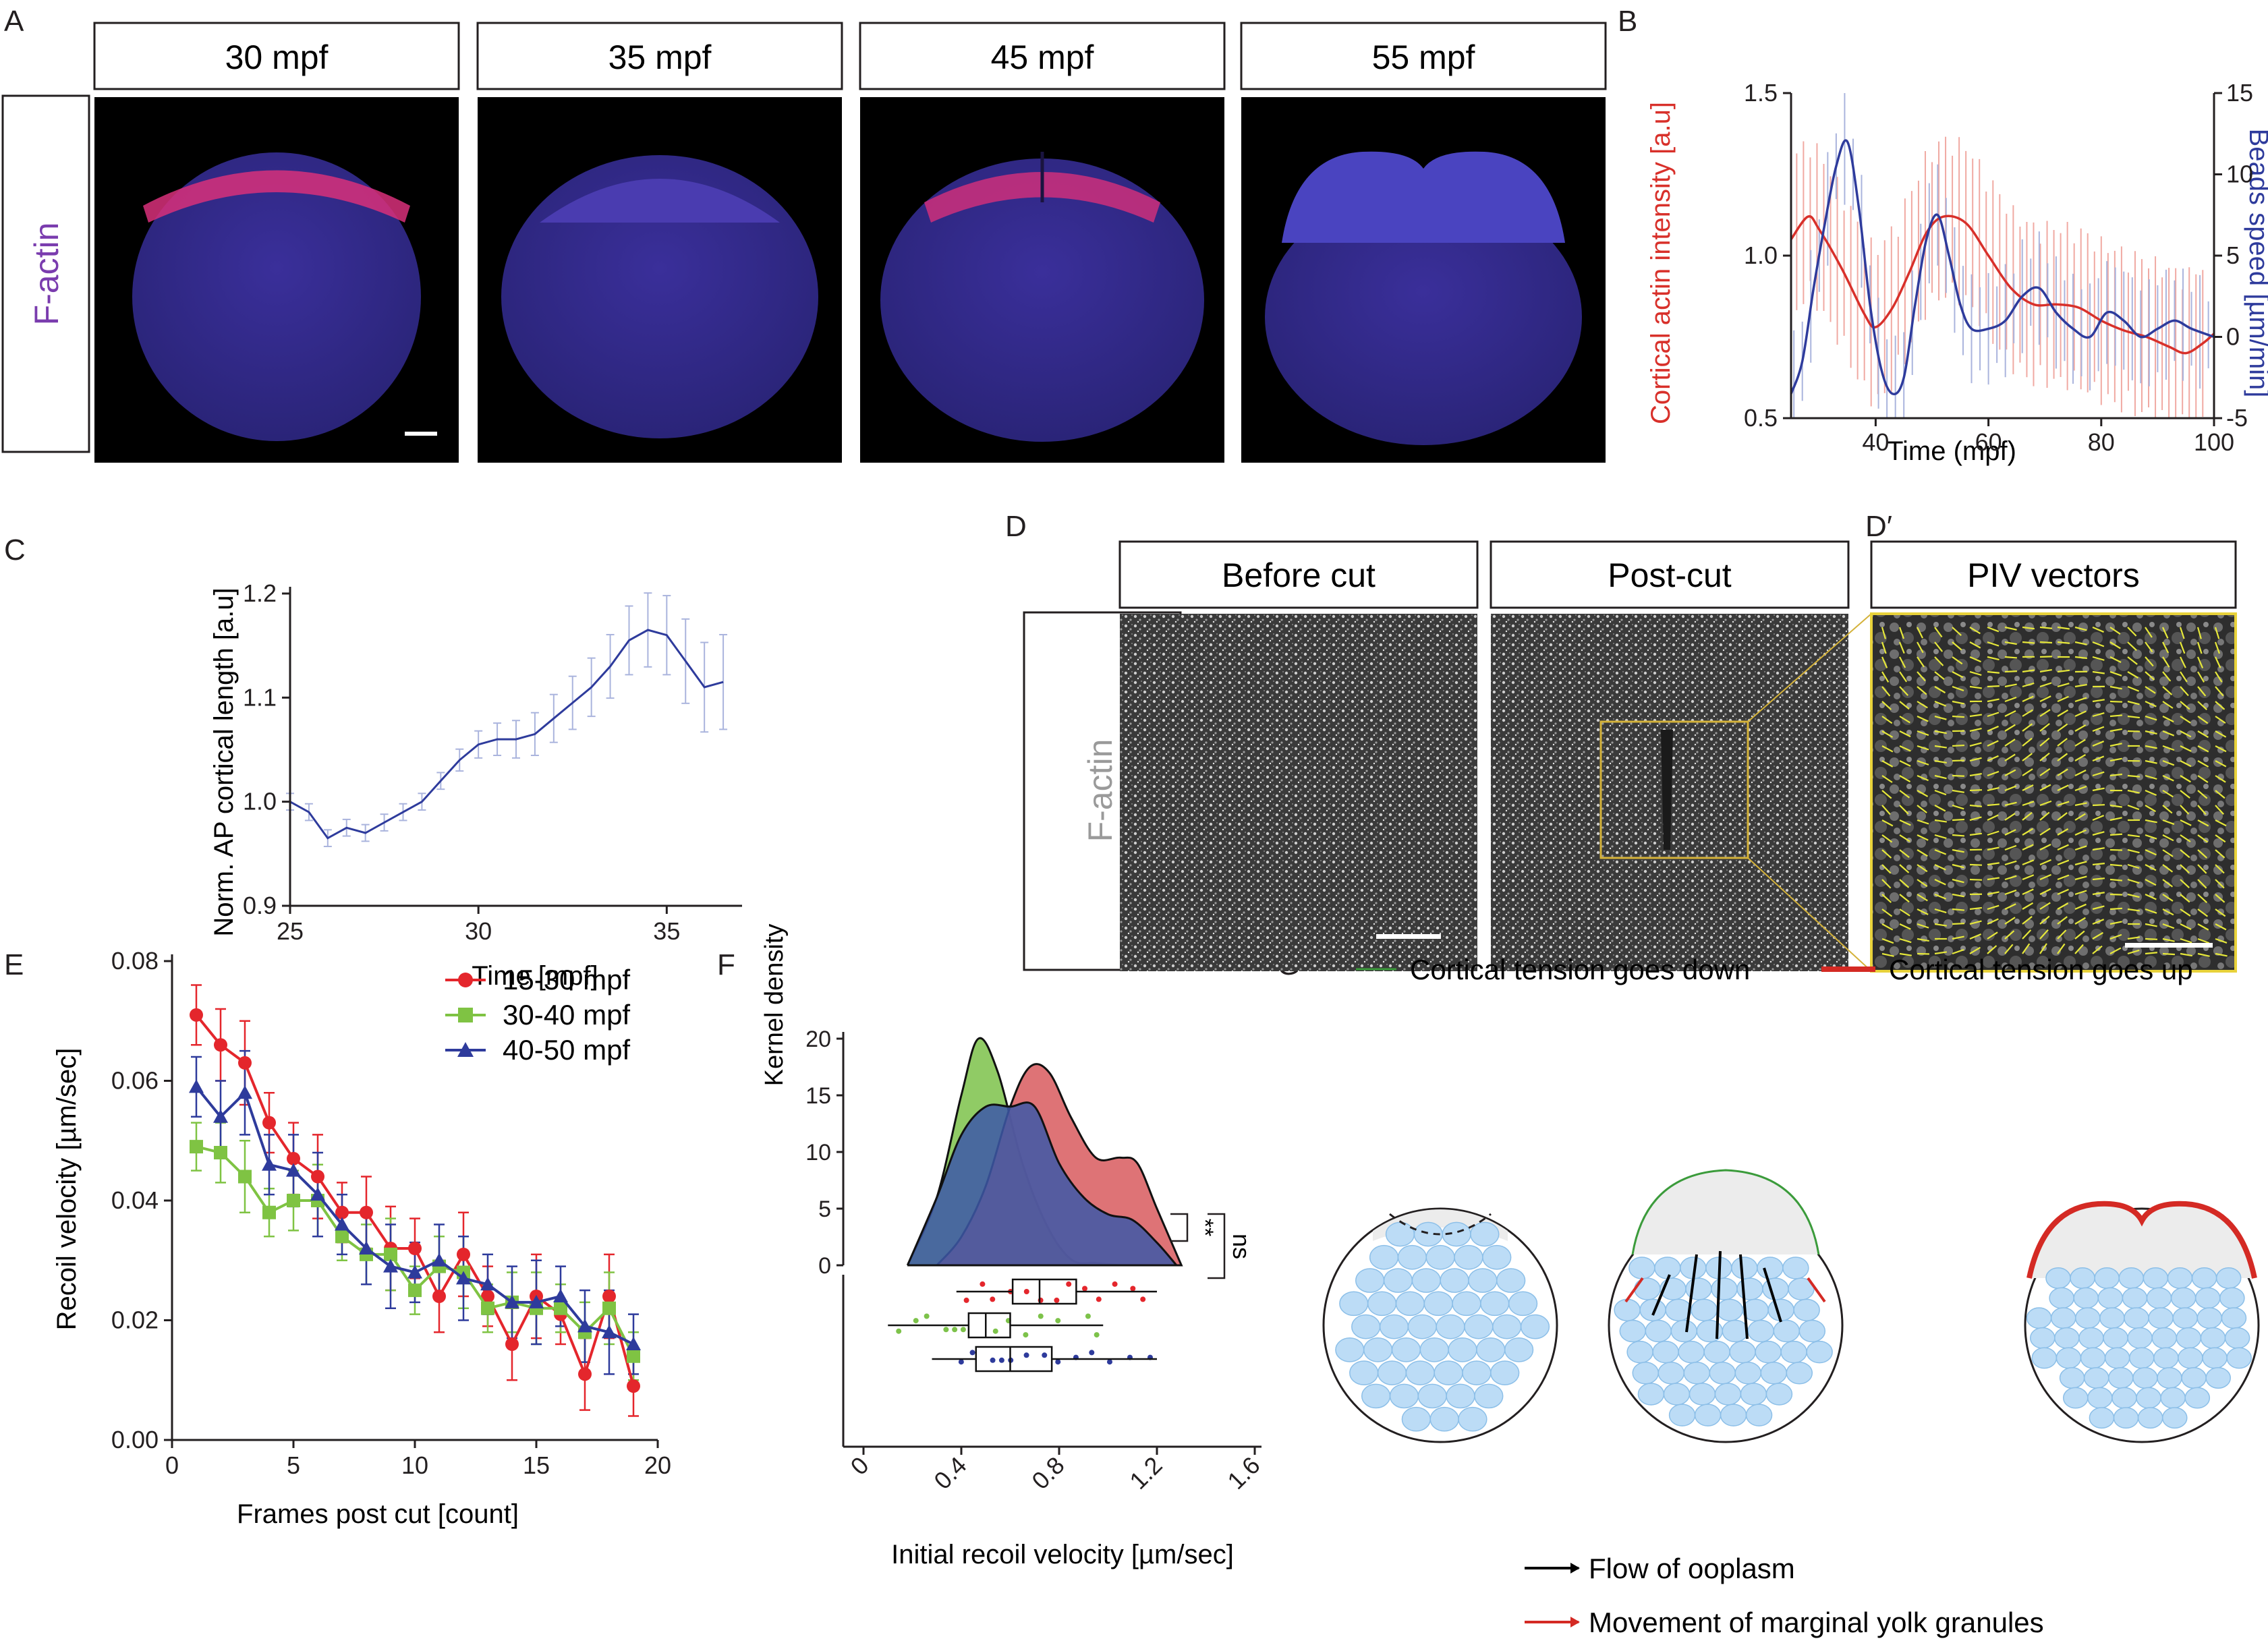 The image size is (2268, 1645). Describe the element at coordinates (378, 1514) in the screenshot. I see `chart-e-xlabel: Frames post cut [count]` at that location.